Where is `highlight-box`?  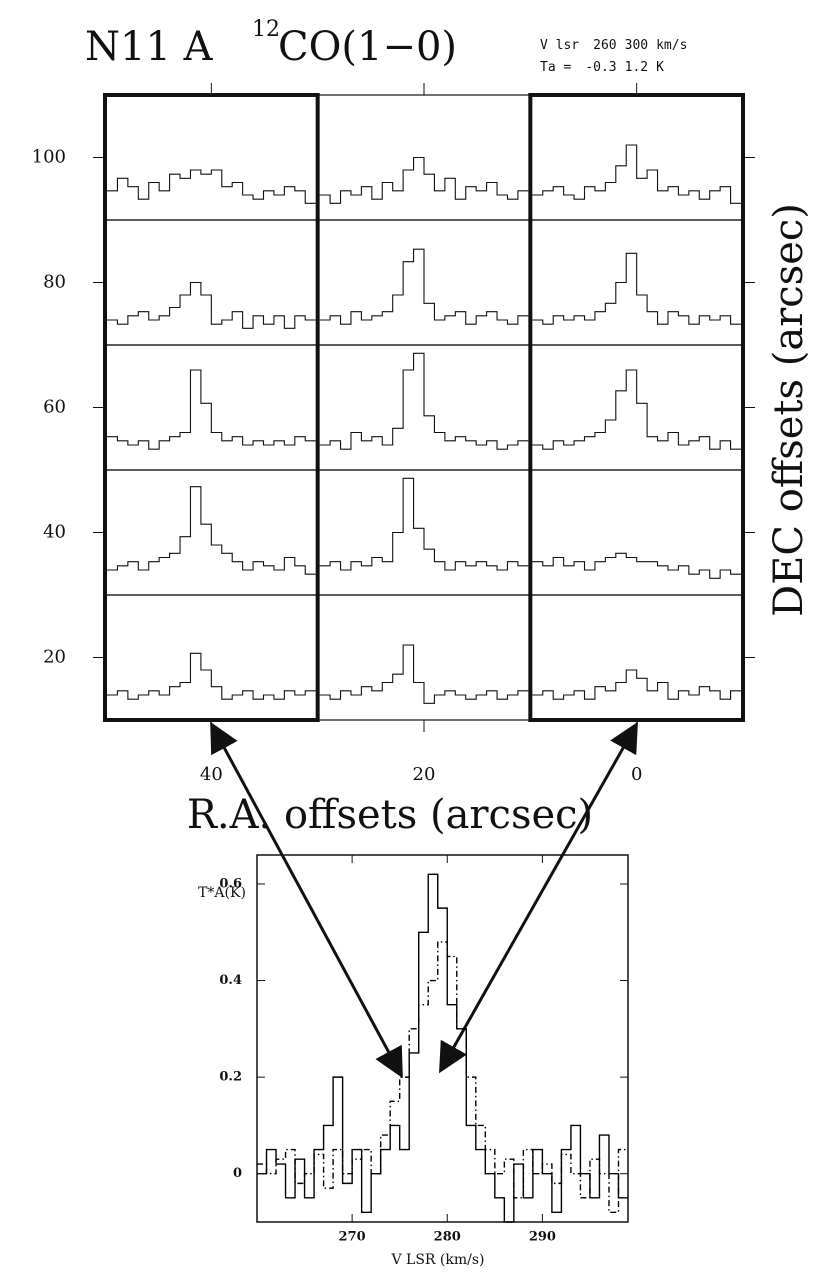
highlight-box is located at coordinates (636, 407).